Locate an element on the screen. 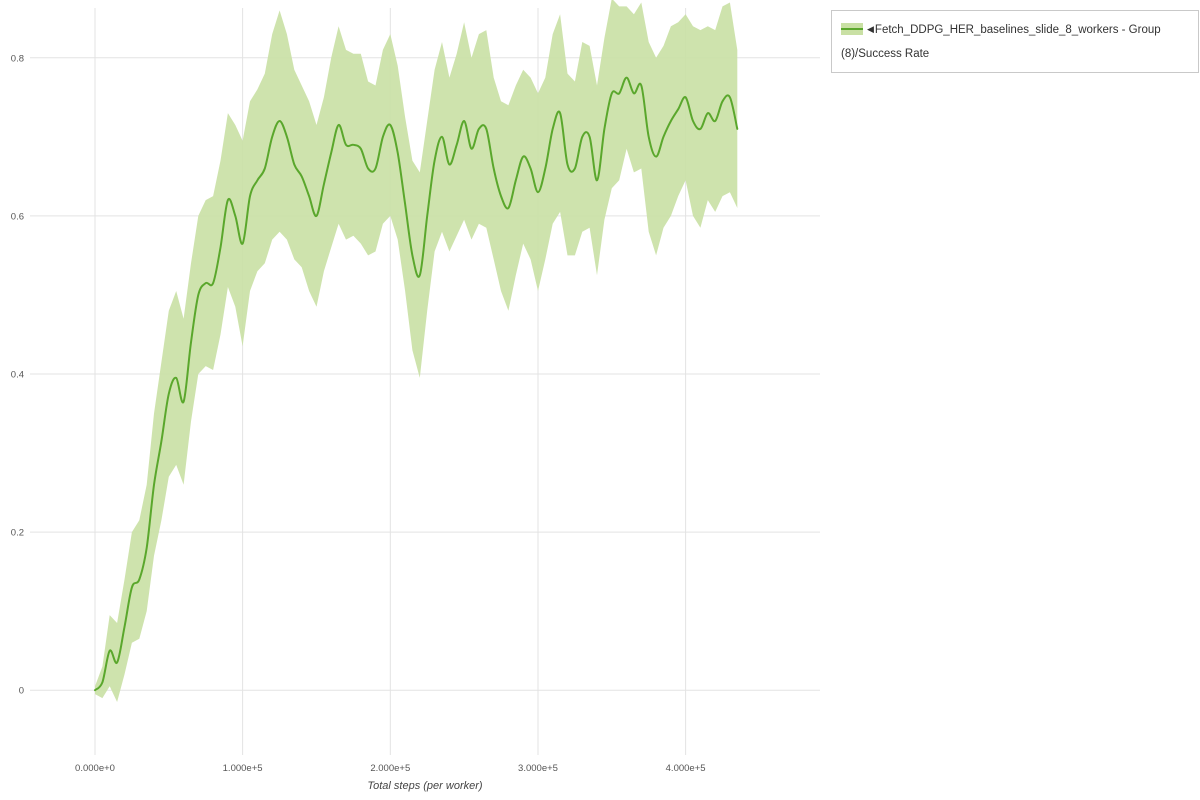 This screenshot has width=1200, height=800. legend-collapse-icon: ◀ is located at coordinates (870, 29).